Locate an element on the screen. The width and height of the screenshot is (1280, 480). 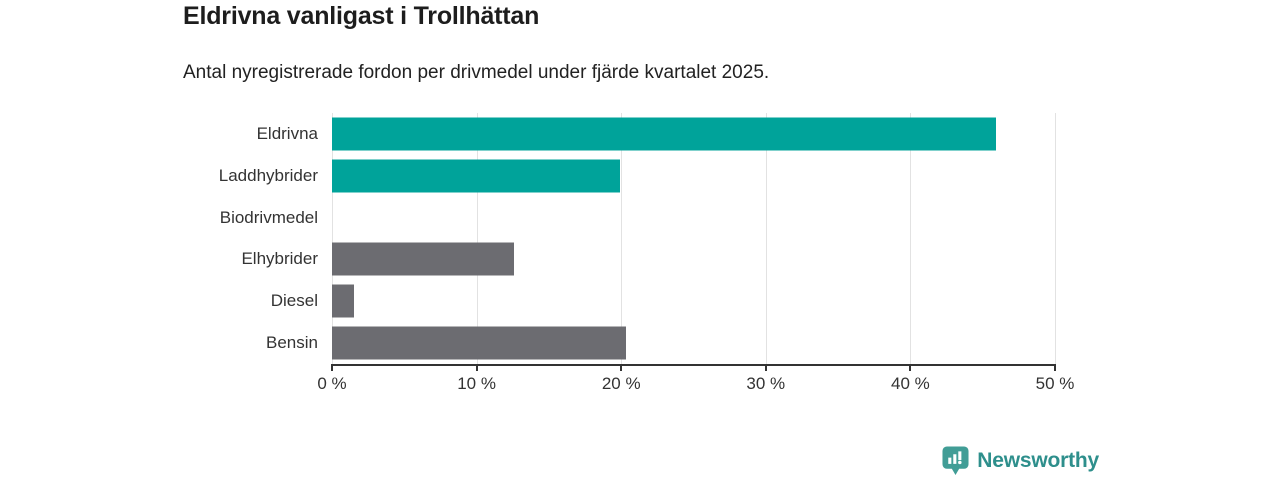
tick-label-30: 30 % is located at coordinates (766, 383).